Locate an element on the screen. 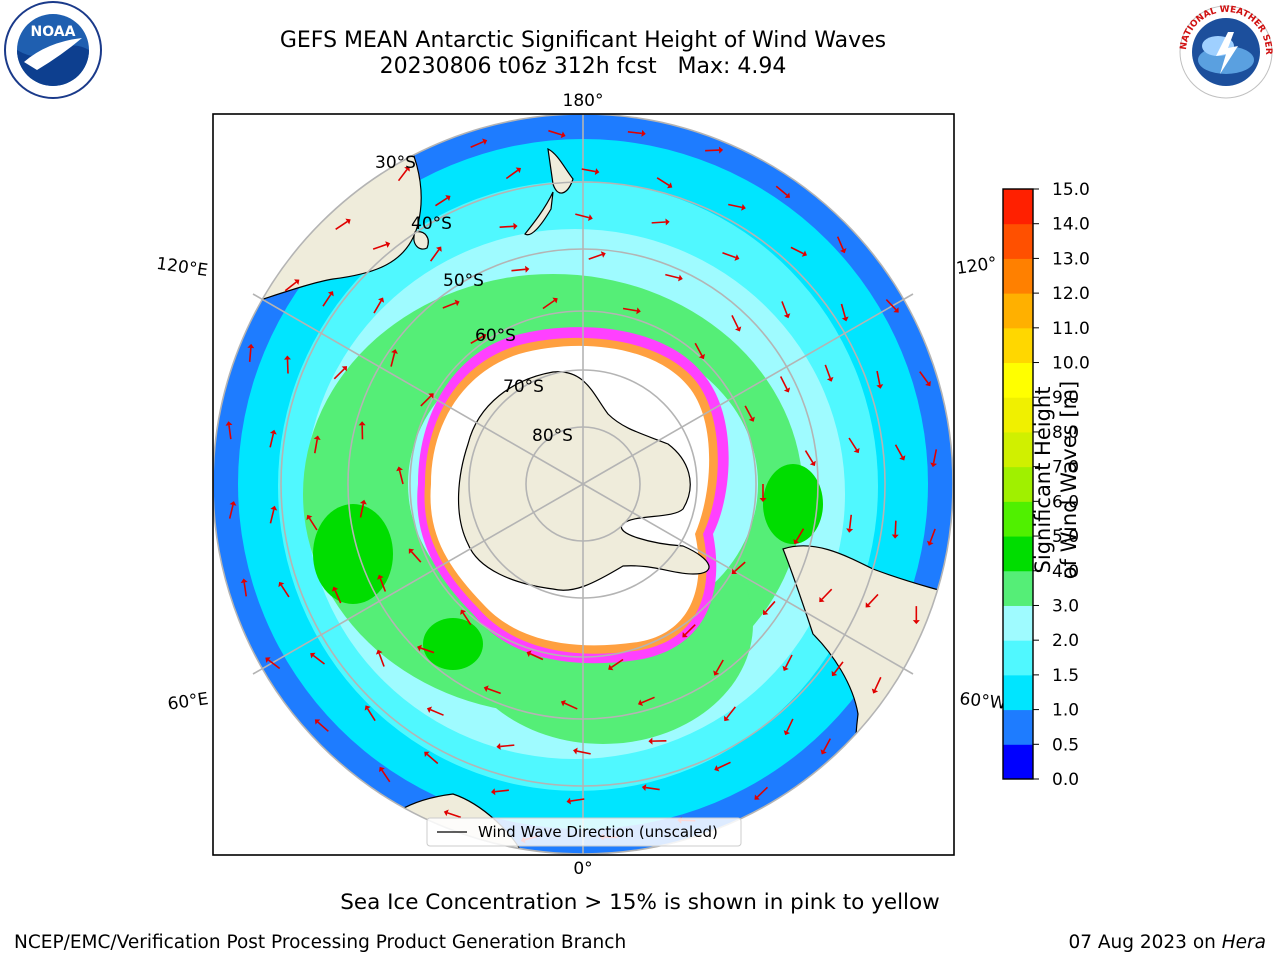  lat-label-60s: 60°S is located at coordinates (495, 336).